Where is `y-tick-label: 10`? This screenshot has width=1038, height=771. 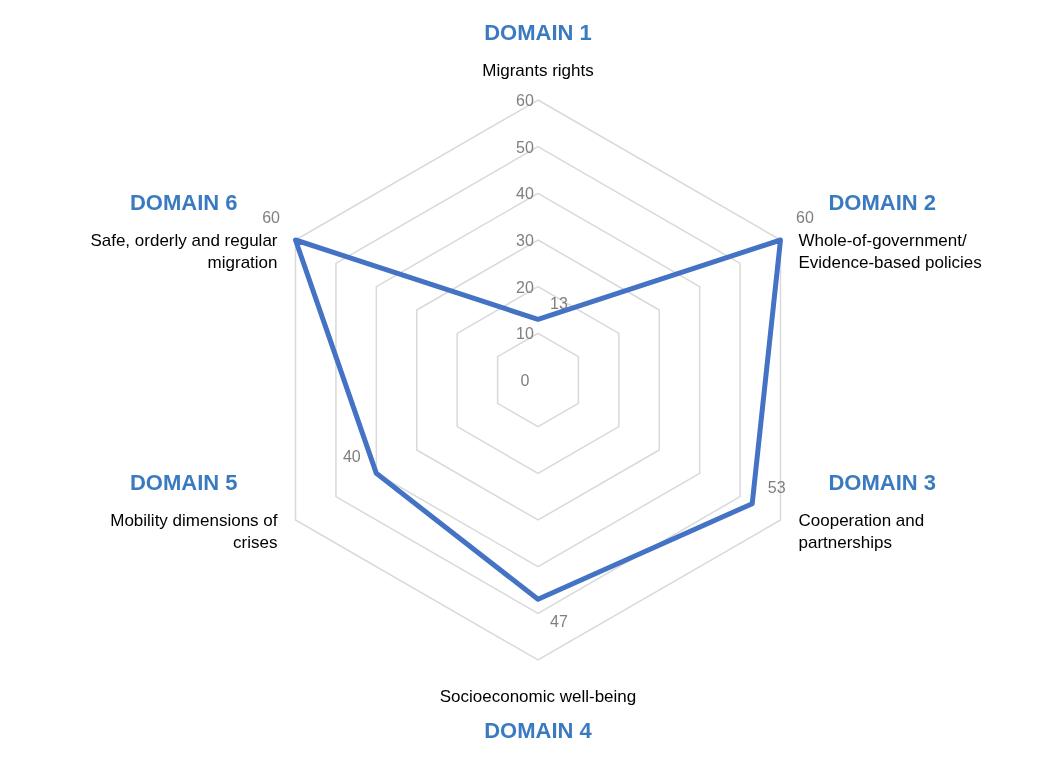 y-tick-label: 10 is located at coordinates (525, 334).